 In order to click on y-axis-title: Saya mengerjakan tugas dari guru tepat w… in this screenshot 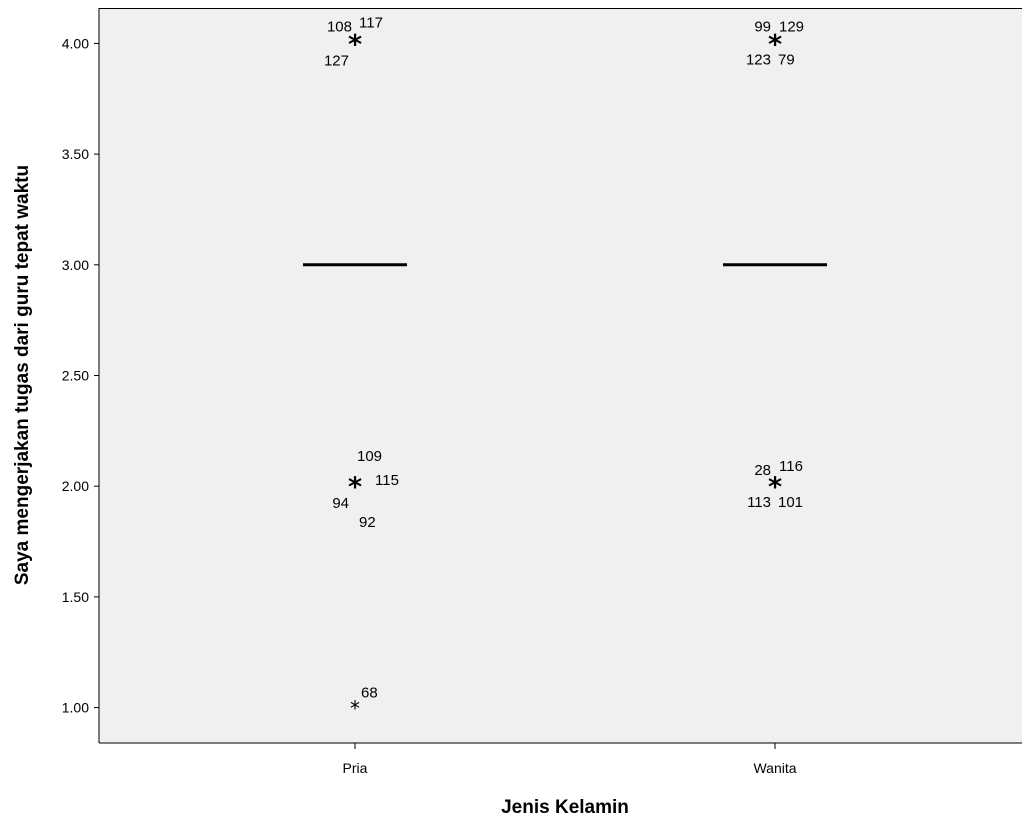, I will do `click(22, 375)`.